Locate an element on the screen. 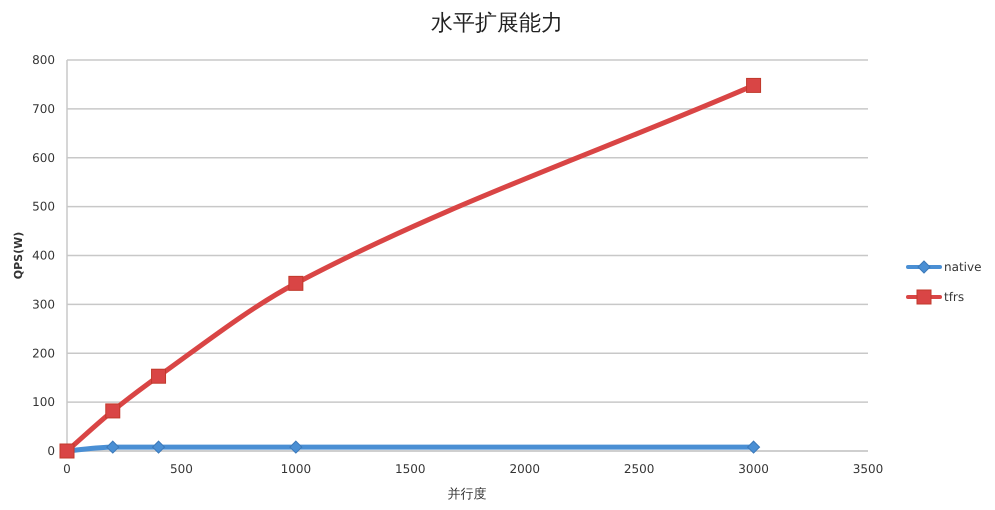  y-tick-label: 500 is located at coordinates (43, 207).